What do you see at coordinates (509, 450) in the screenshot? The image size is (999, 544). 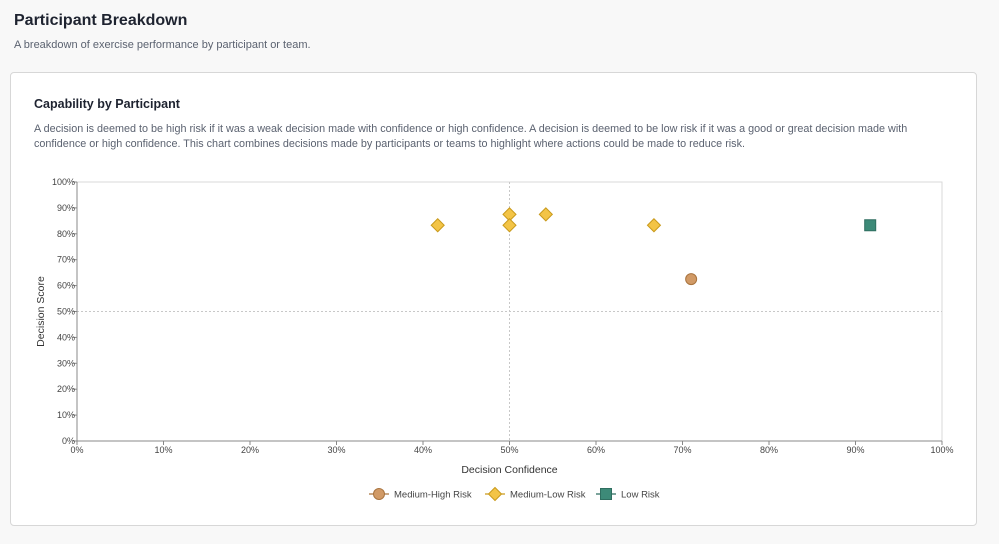 I see `x-tick-label: 50%` at bounding box center [509, 450].